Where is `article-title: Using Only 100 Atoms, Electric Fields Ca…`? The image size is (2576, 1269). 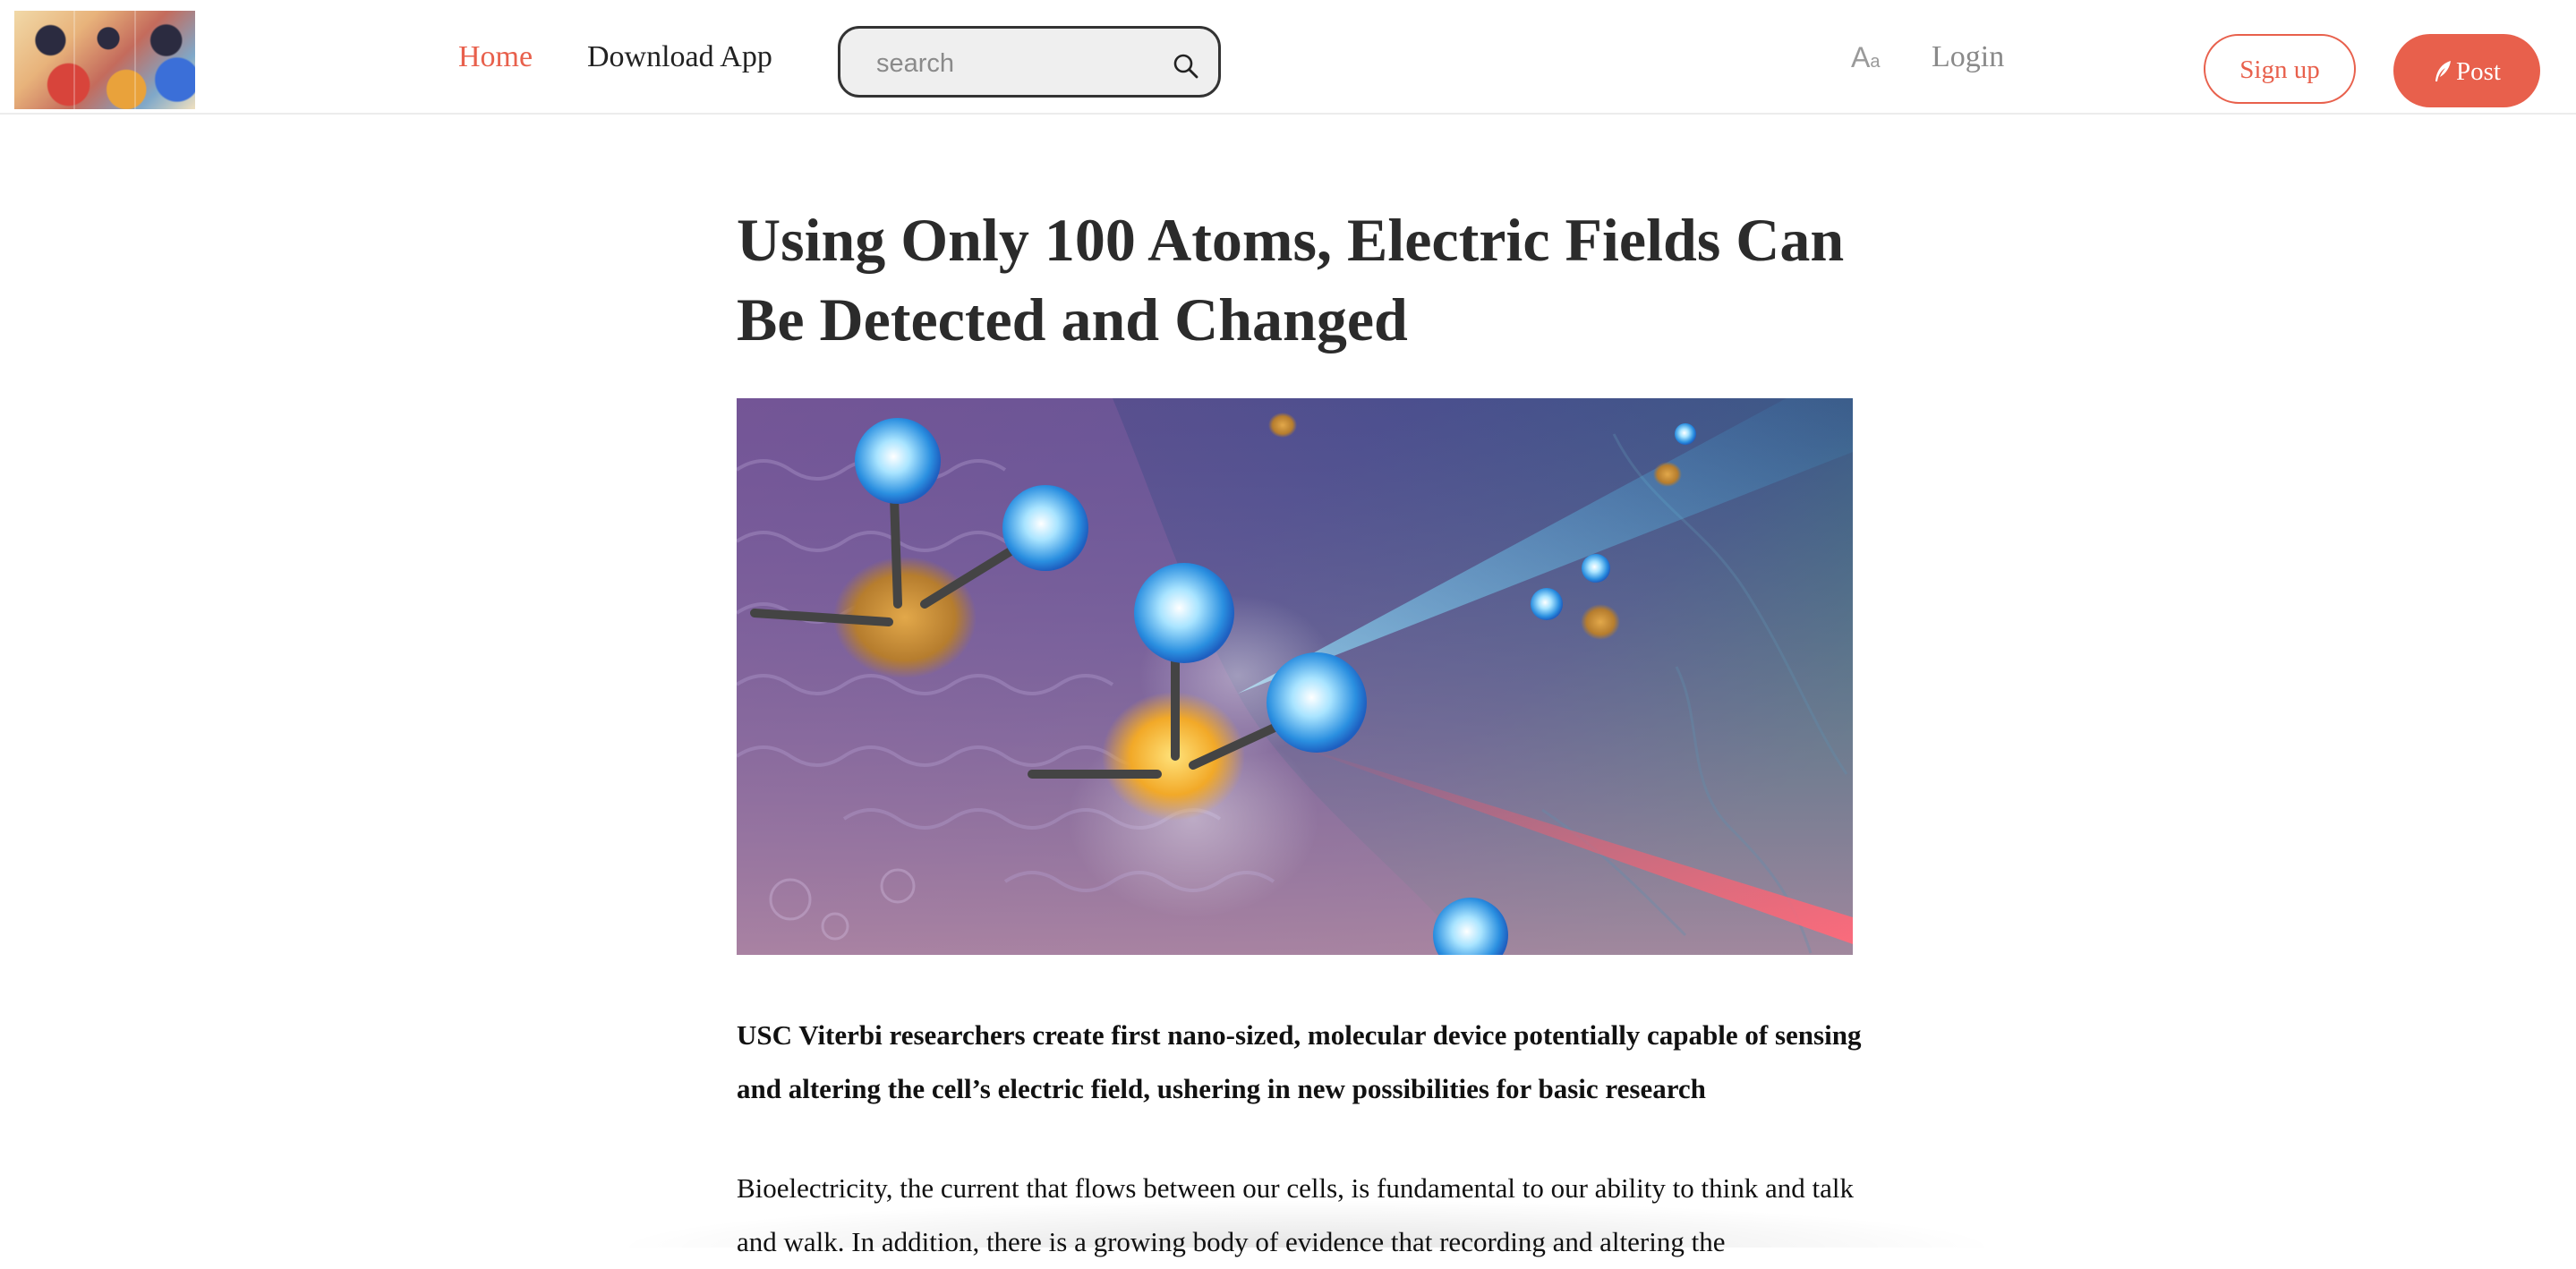
article-title: Using Only 100 Atoms, Electric Fields Ca… is located at coordinates (1291, 279).